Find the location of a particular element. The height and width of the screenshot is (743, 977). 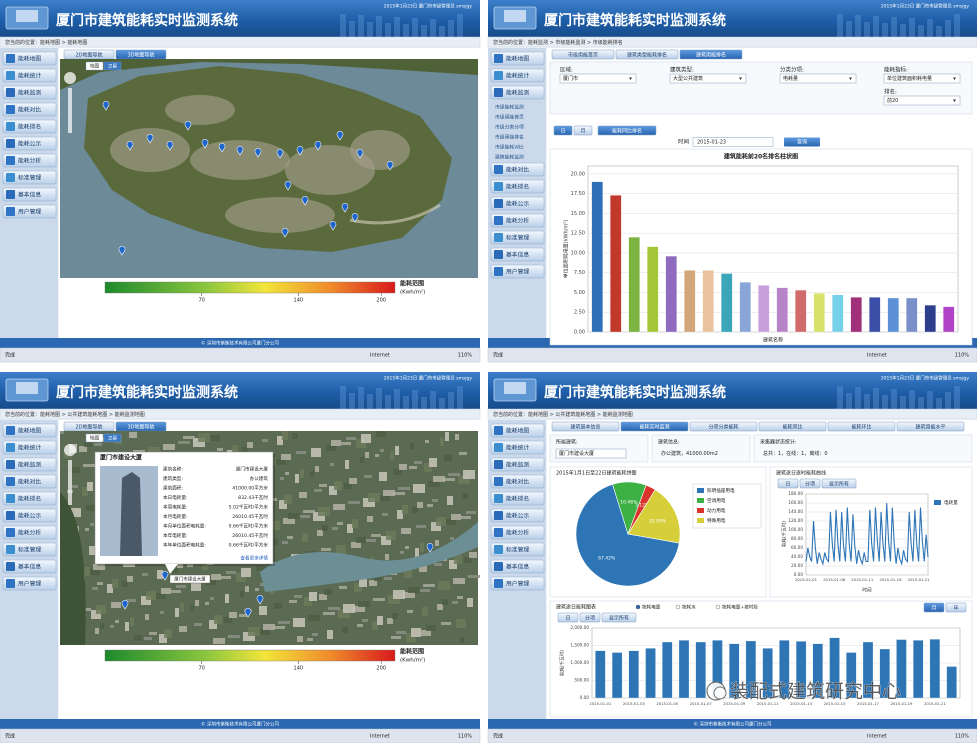

menu-label: 能耗排名 is located at coordinates (517, 187).